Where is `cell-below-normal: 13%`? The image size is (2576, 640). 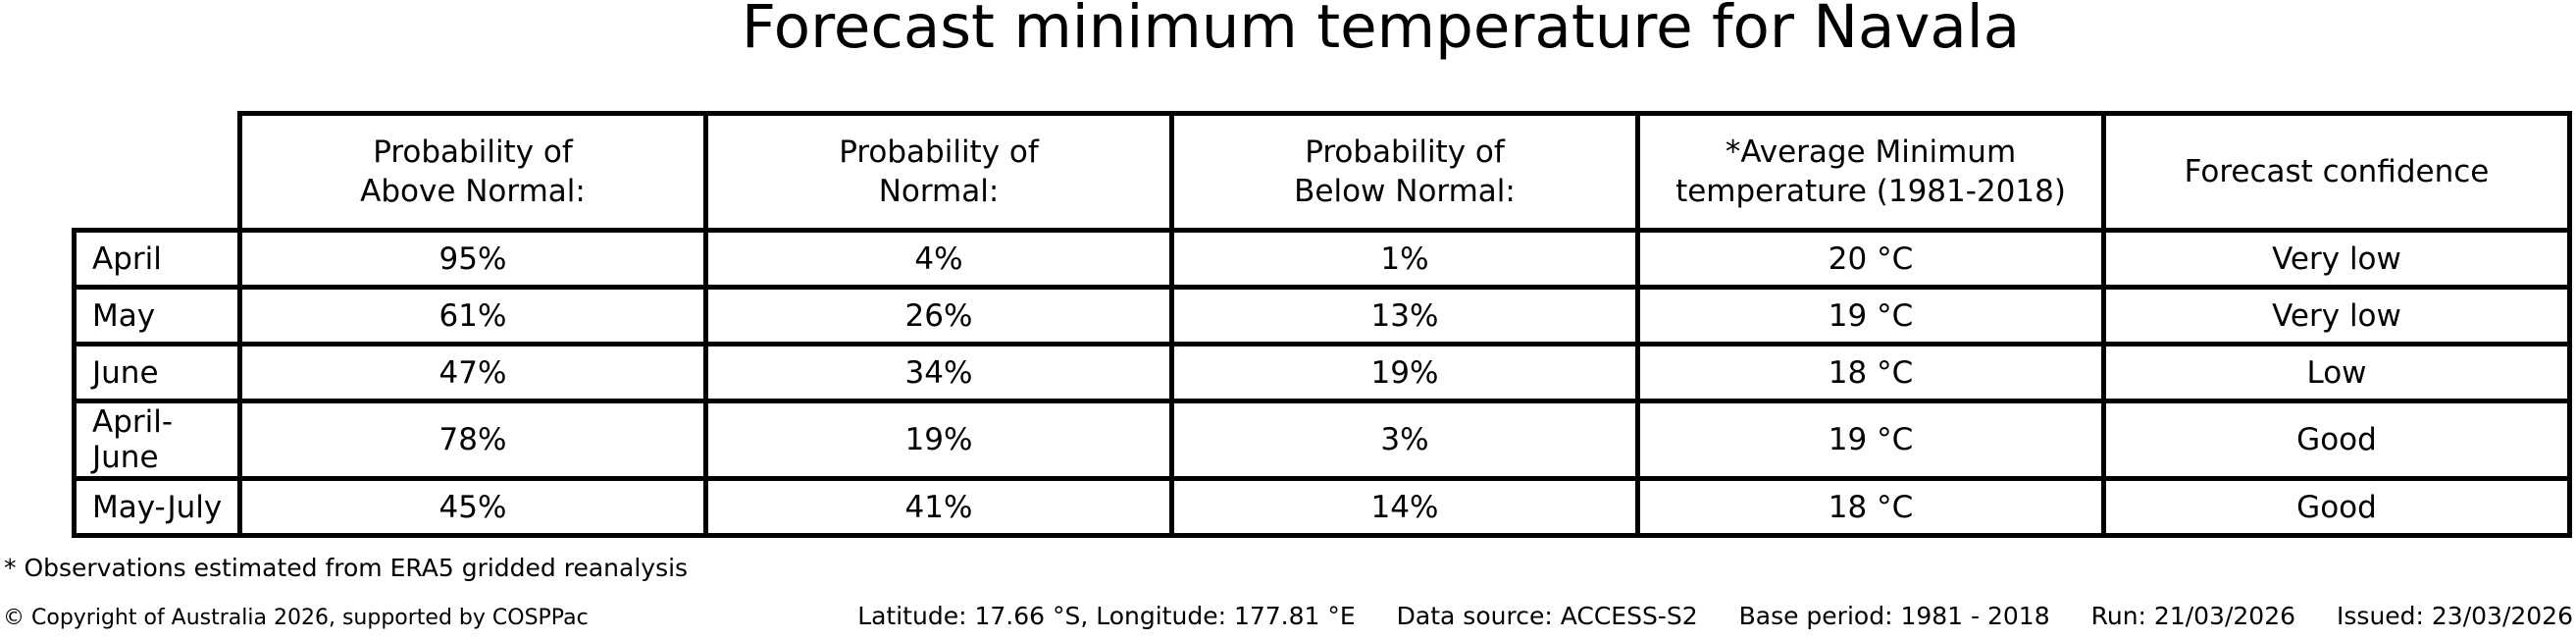 cell-below-normal: 13% is located at coordinates (1404, 316).